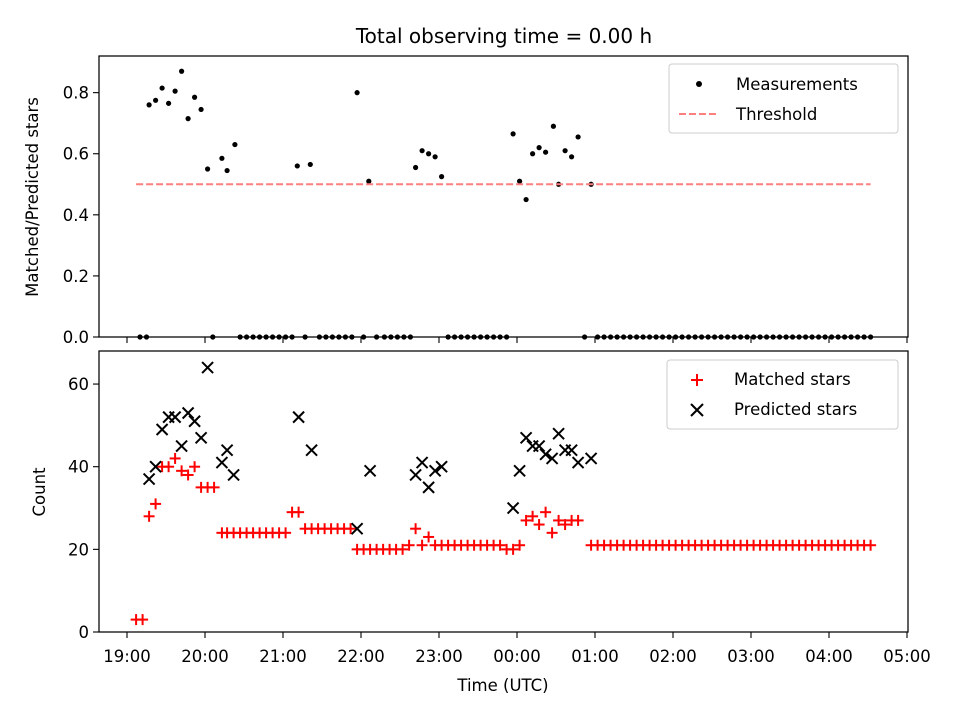  I want to click on bottom-legend-frame, so click(782, 394).